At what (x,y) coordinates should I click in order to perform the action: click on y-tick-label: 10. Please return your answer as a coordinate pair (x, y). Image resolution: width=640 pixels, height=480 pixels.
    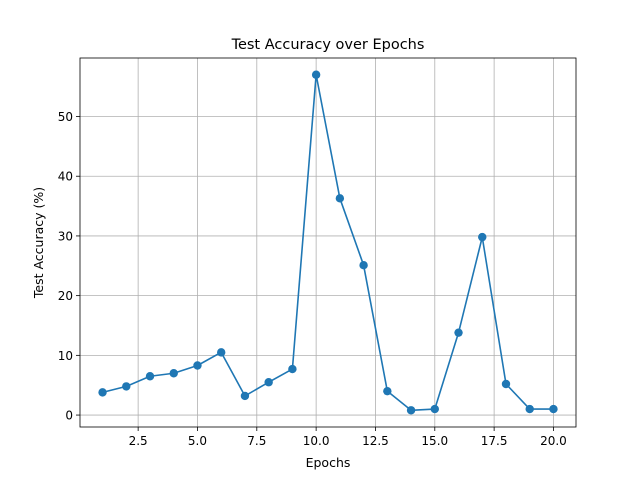
    Looking at the image, I should click on (65, 356).